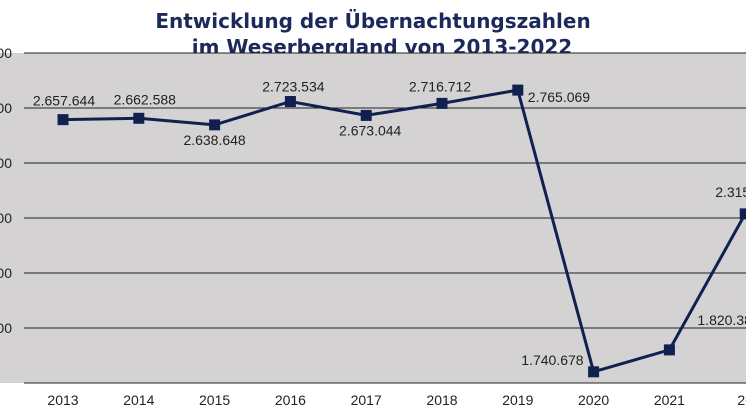  I want to click on data-label: 2.315, so click(730, 192).